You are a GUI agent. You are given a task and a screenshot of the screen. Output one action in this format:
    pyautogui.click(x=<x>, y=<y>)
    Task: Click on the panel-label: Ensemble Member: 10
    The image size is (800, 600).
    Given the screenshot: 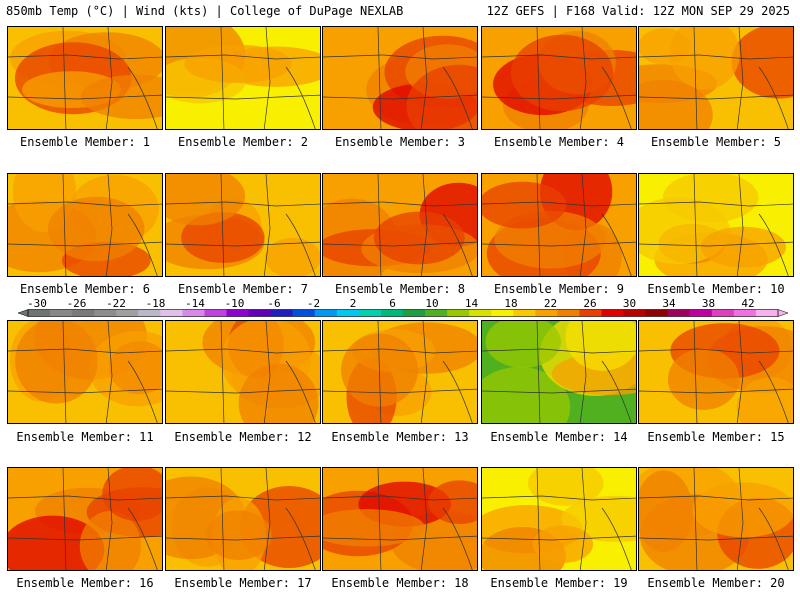 What is the action you would take?
    pyautogui.click(x=716, y=289)
    